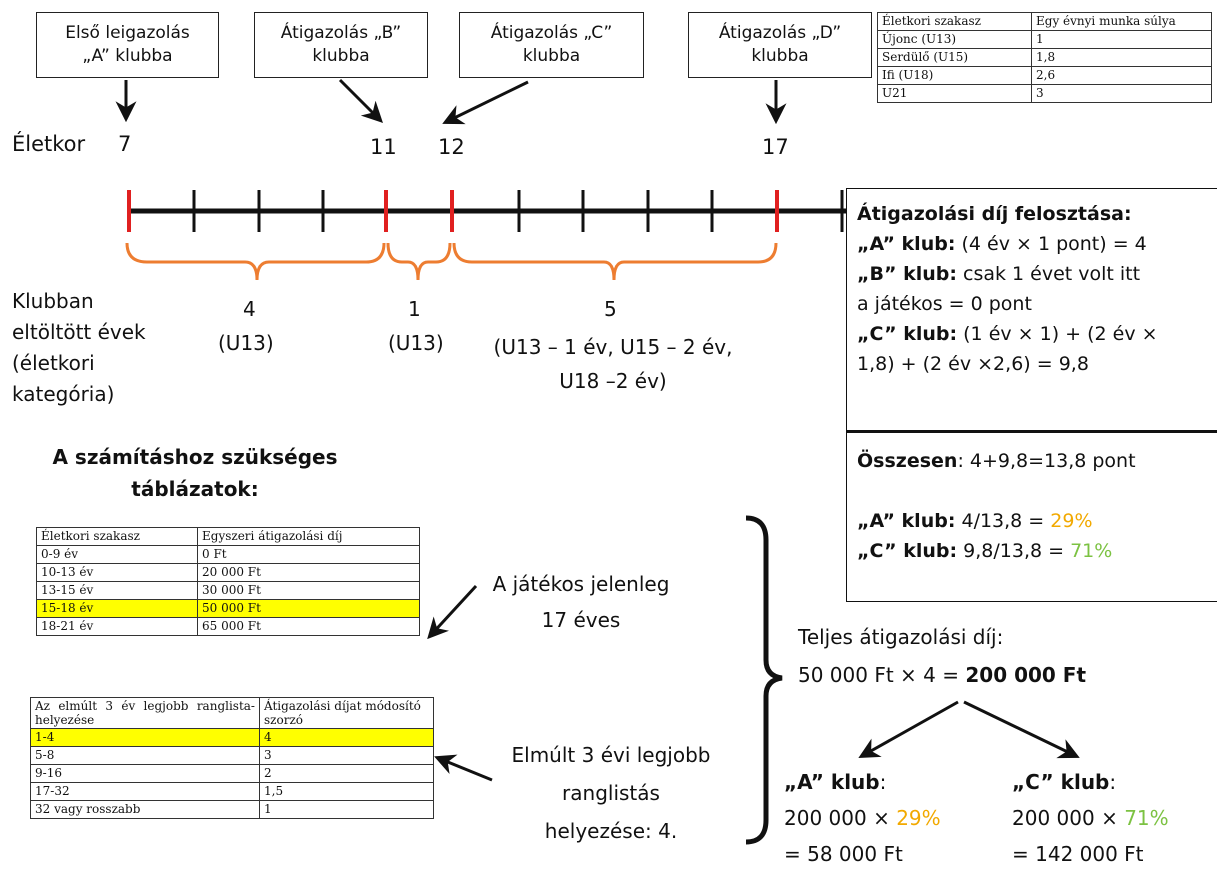 The height and width of the screenshot is (872, 1217). I want to click on split-a-formula: 200 000 ×, so click(840, 818).